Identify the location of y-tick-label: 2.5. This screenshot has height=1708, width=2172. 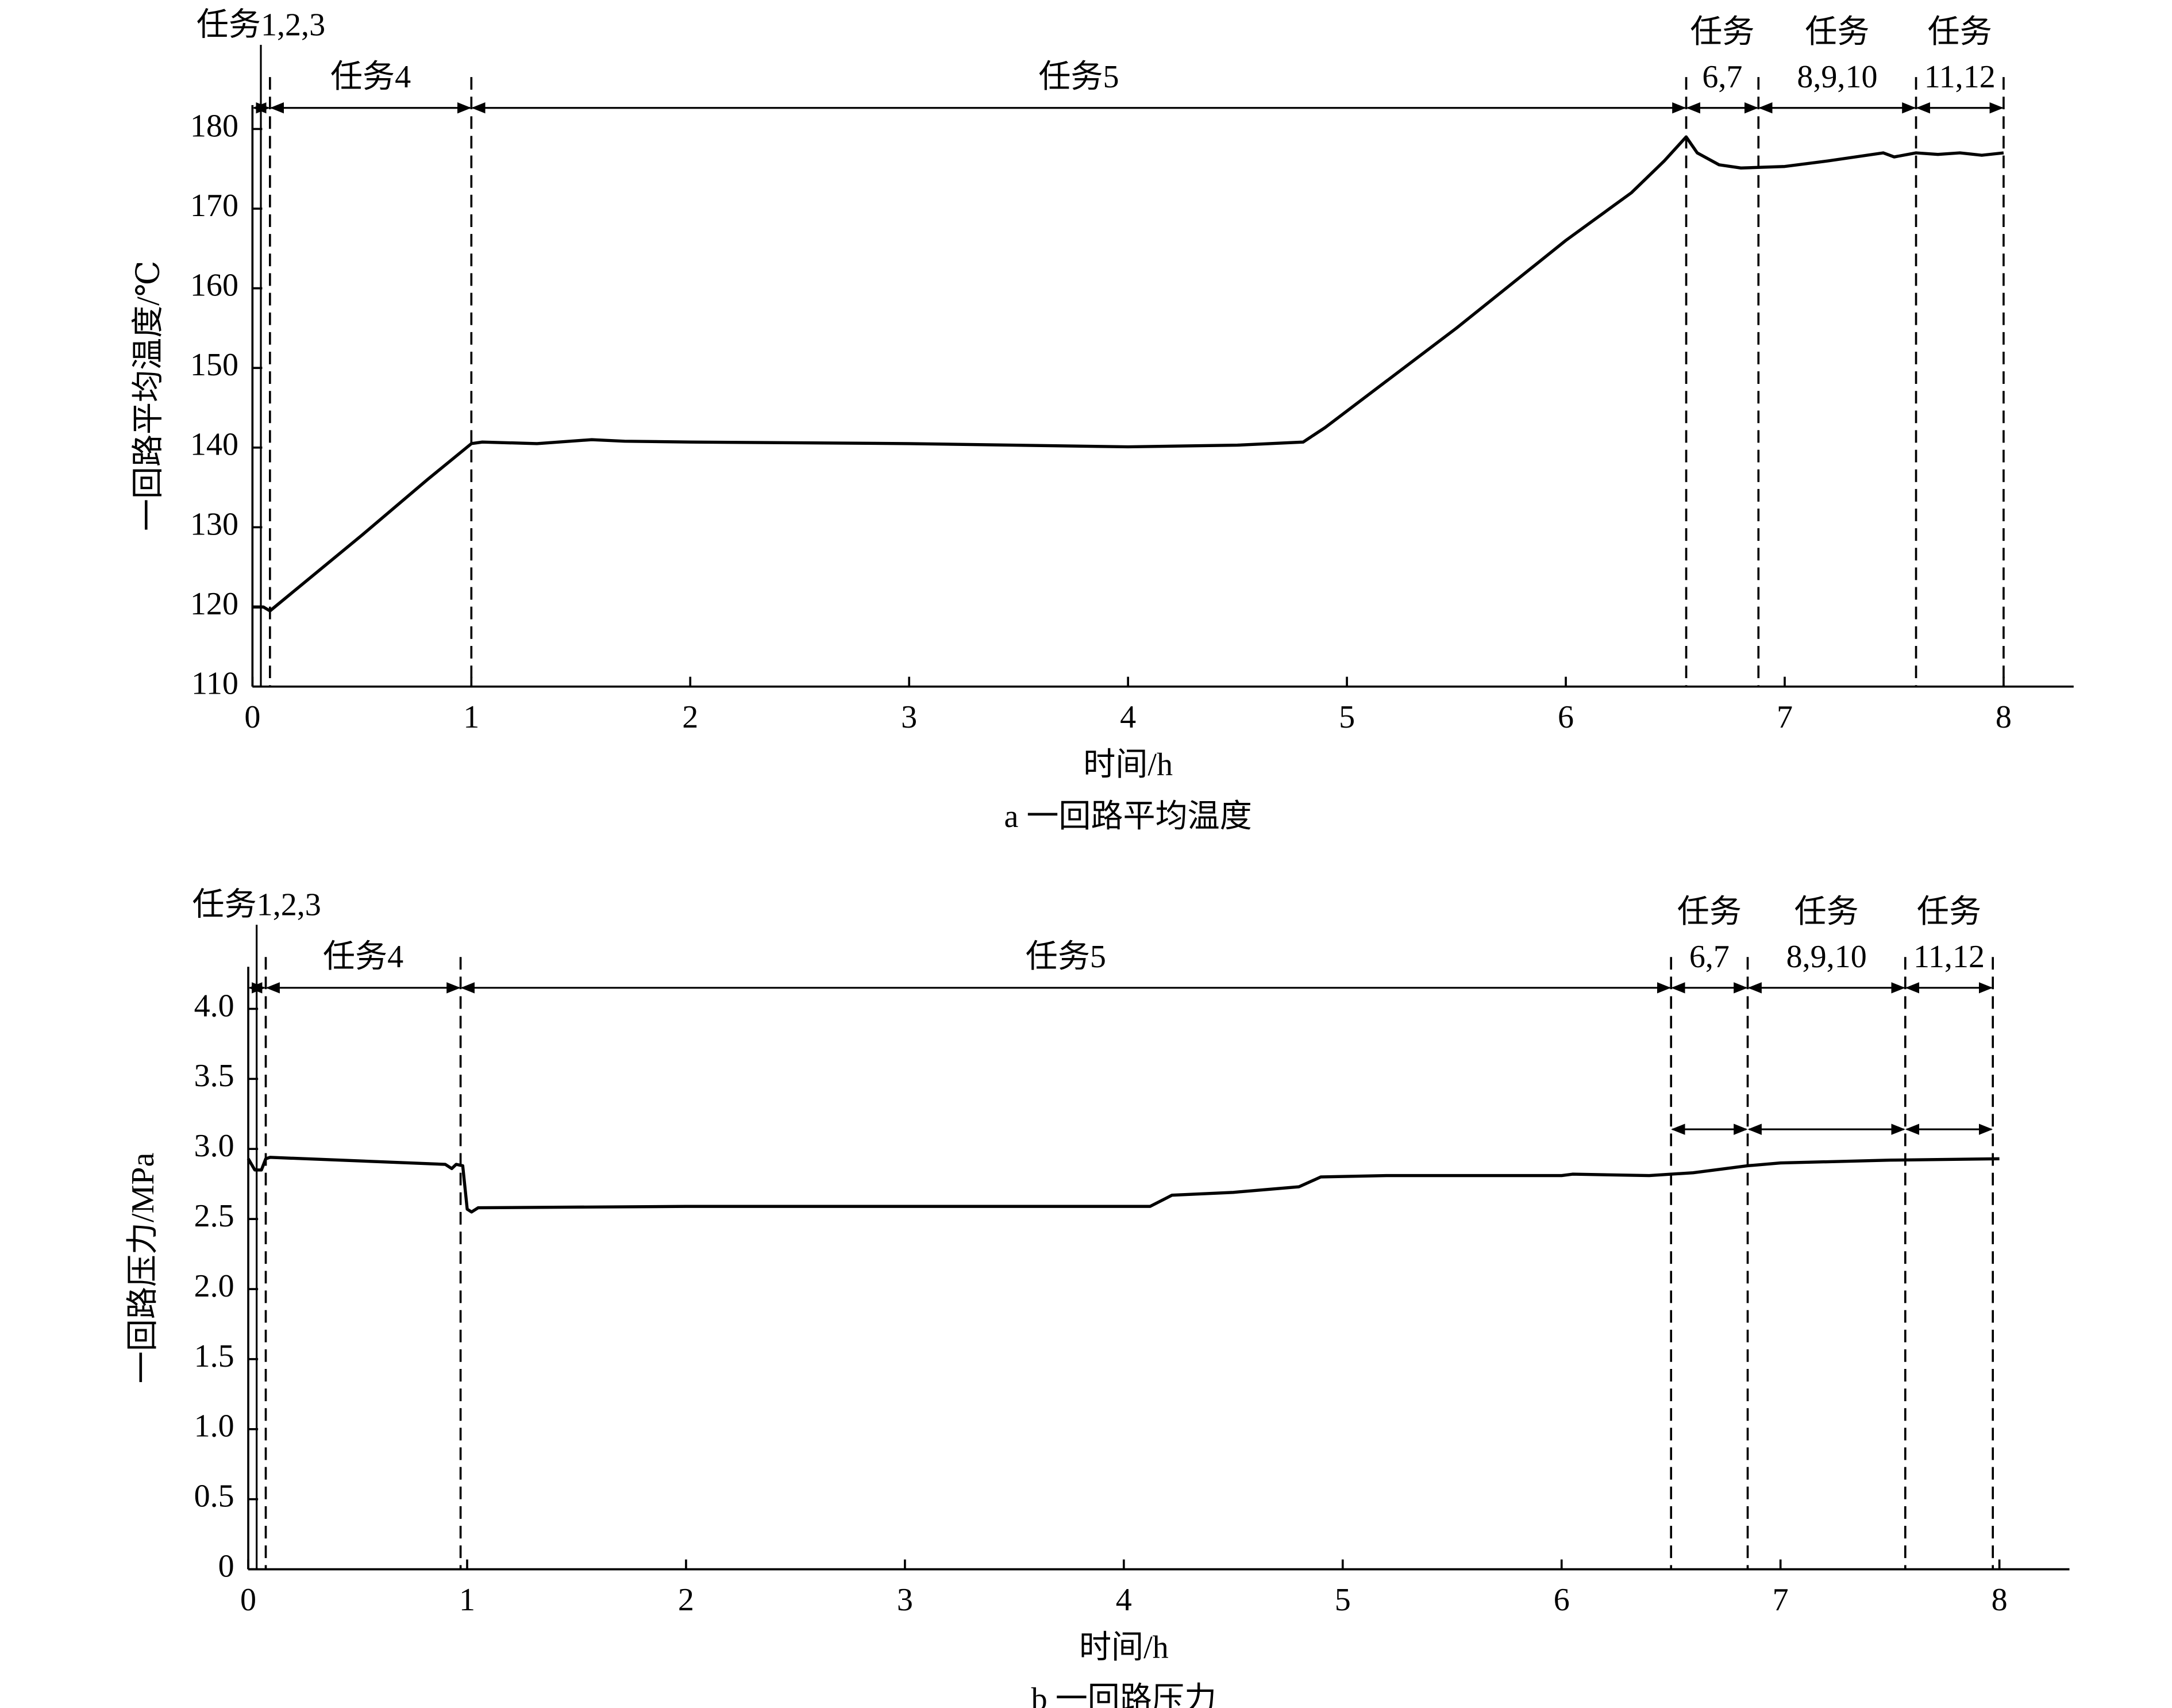
(214, 1216).